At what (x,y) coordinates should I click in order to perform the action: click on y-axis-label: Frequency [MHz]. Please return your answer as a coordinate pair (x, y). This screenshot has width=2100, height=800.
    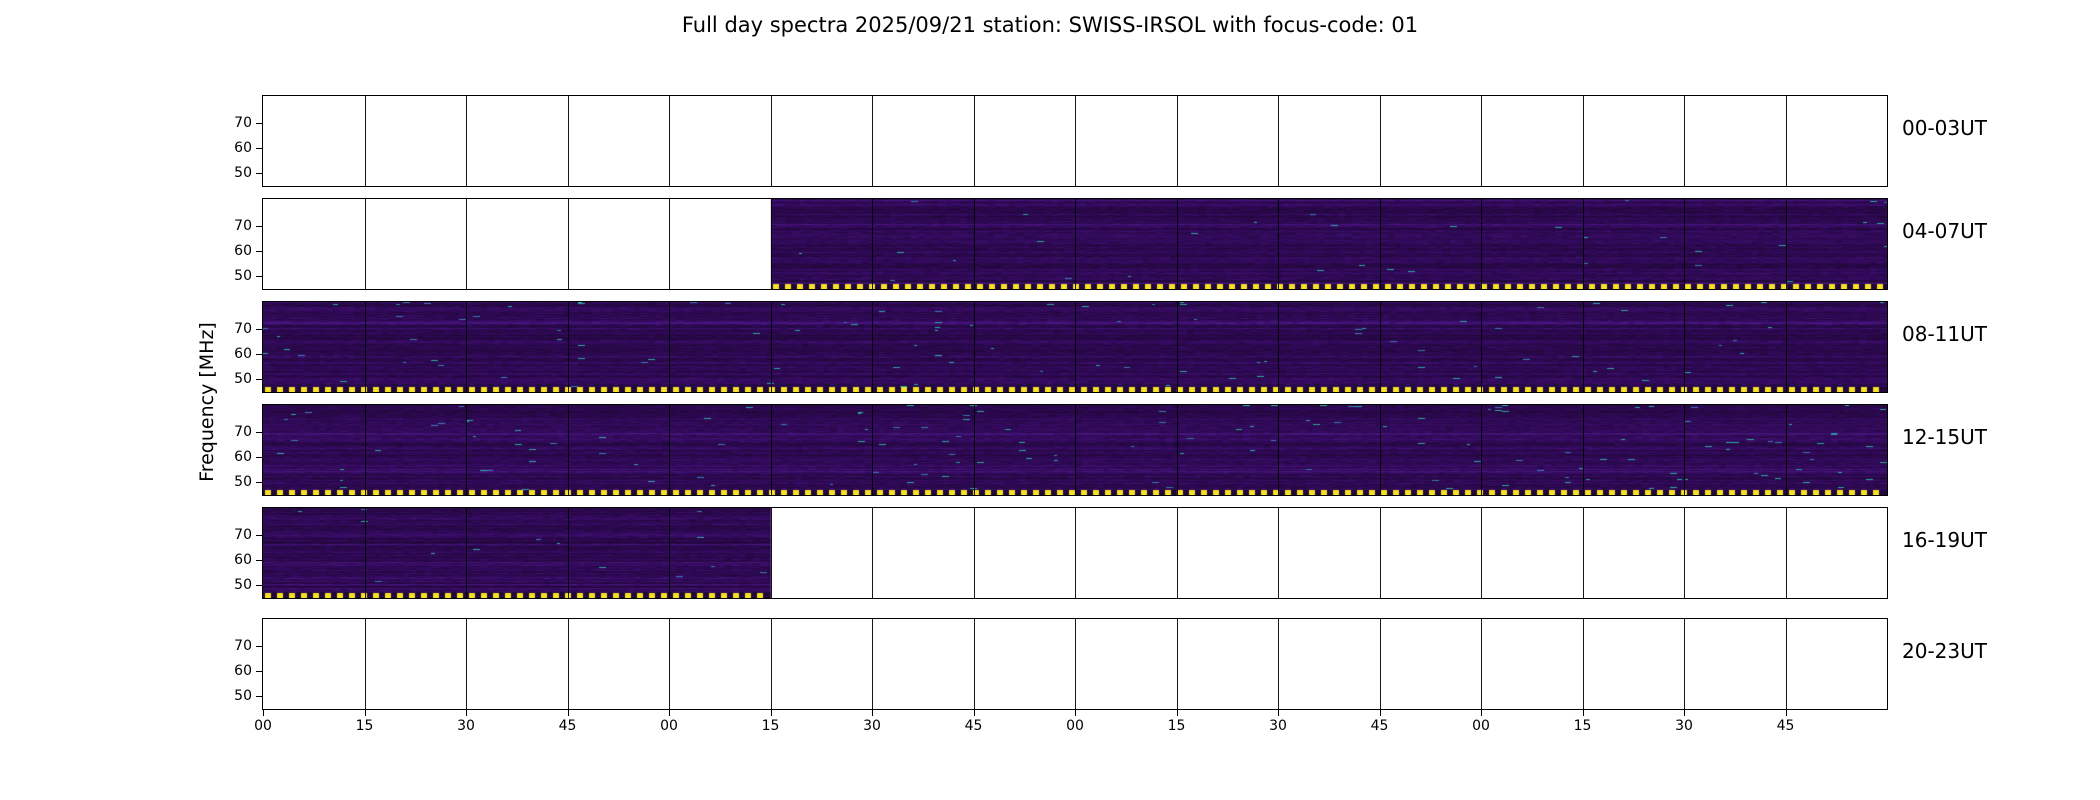
    Looking at the image, I should click on (207, 402).